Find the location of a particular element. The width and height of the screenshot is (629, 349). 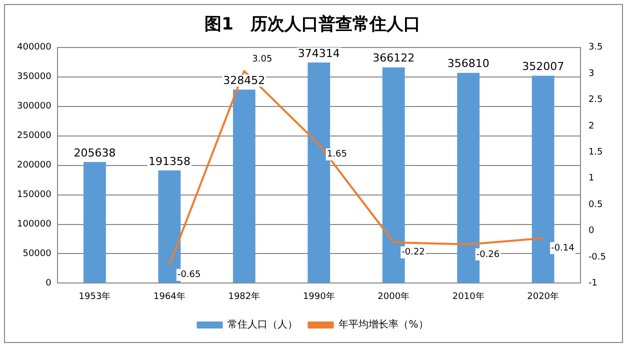

y2-tick-label: 1.5 is located at coordinates (595, 153).